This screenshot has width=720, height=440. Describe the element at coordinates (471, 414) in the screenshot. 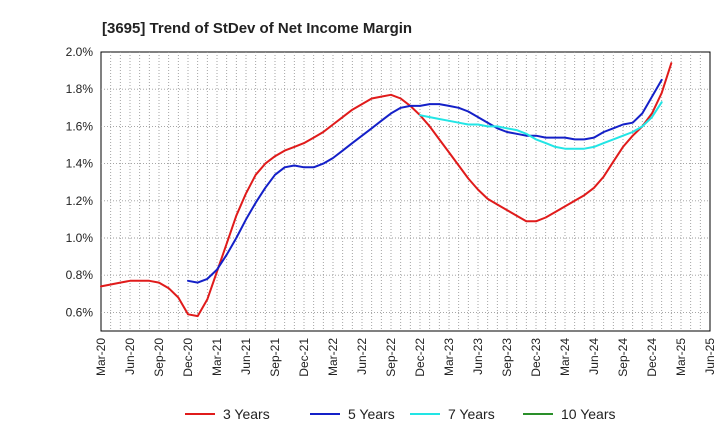

I see `legend-label: 7 Years` at that location.